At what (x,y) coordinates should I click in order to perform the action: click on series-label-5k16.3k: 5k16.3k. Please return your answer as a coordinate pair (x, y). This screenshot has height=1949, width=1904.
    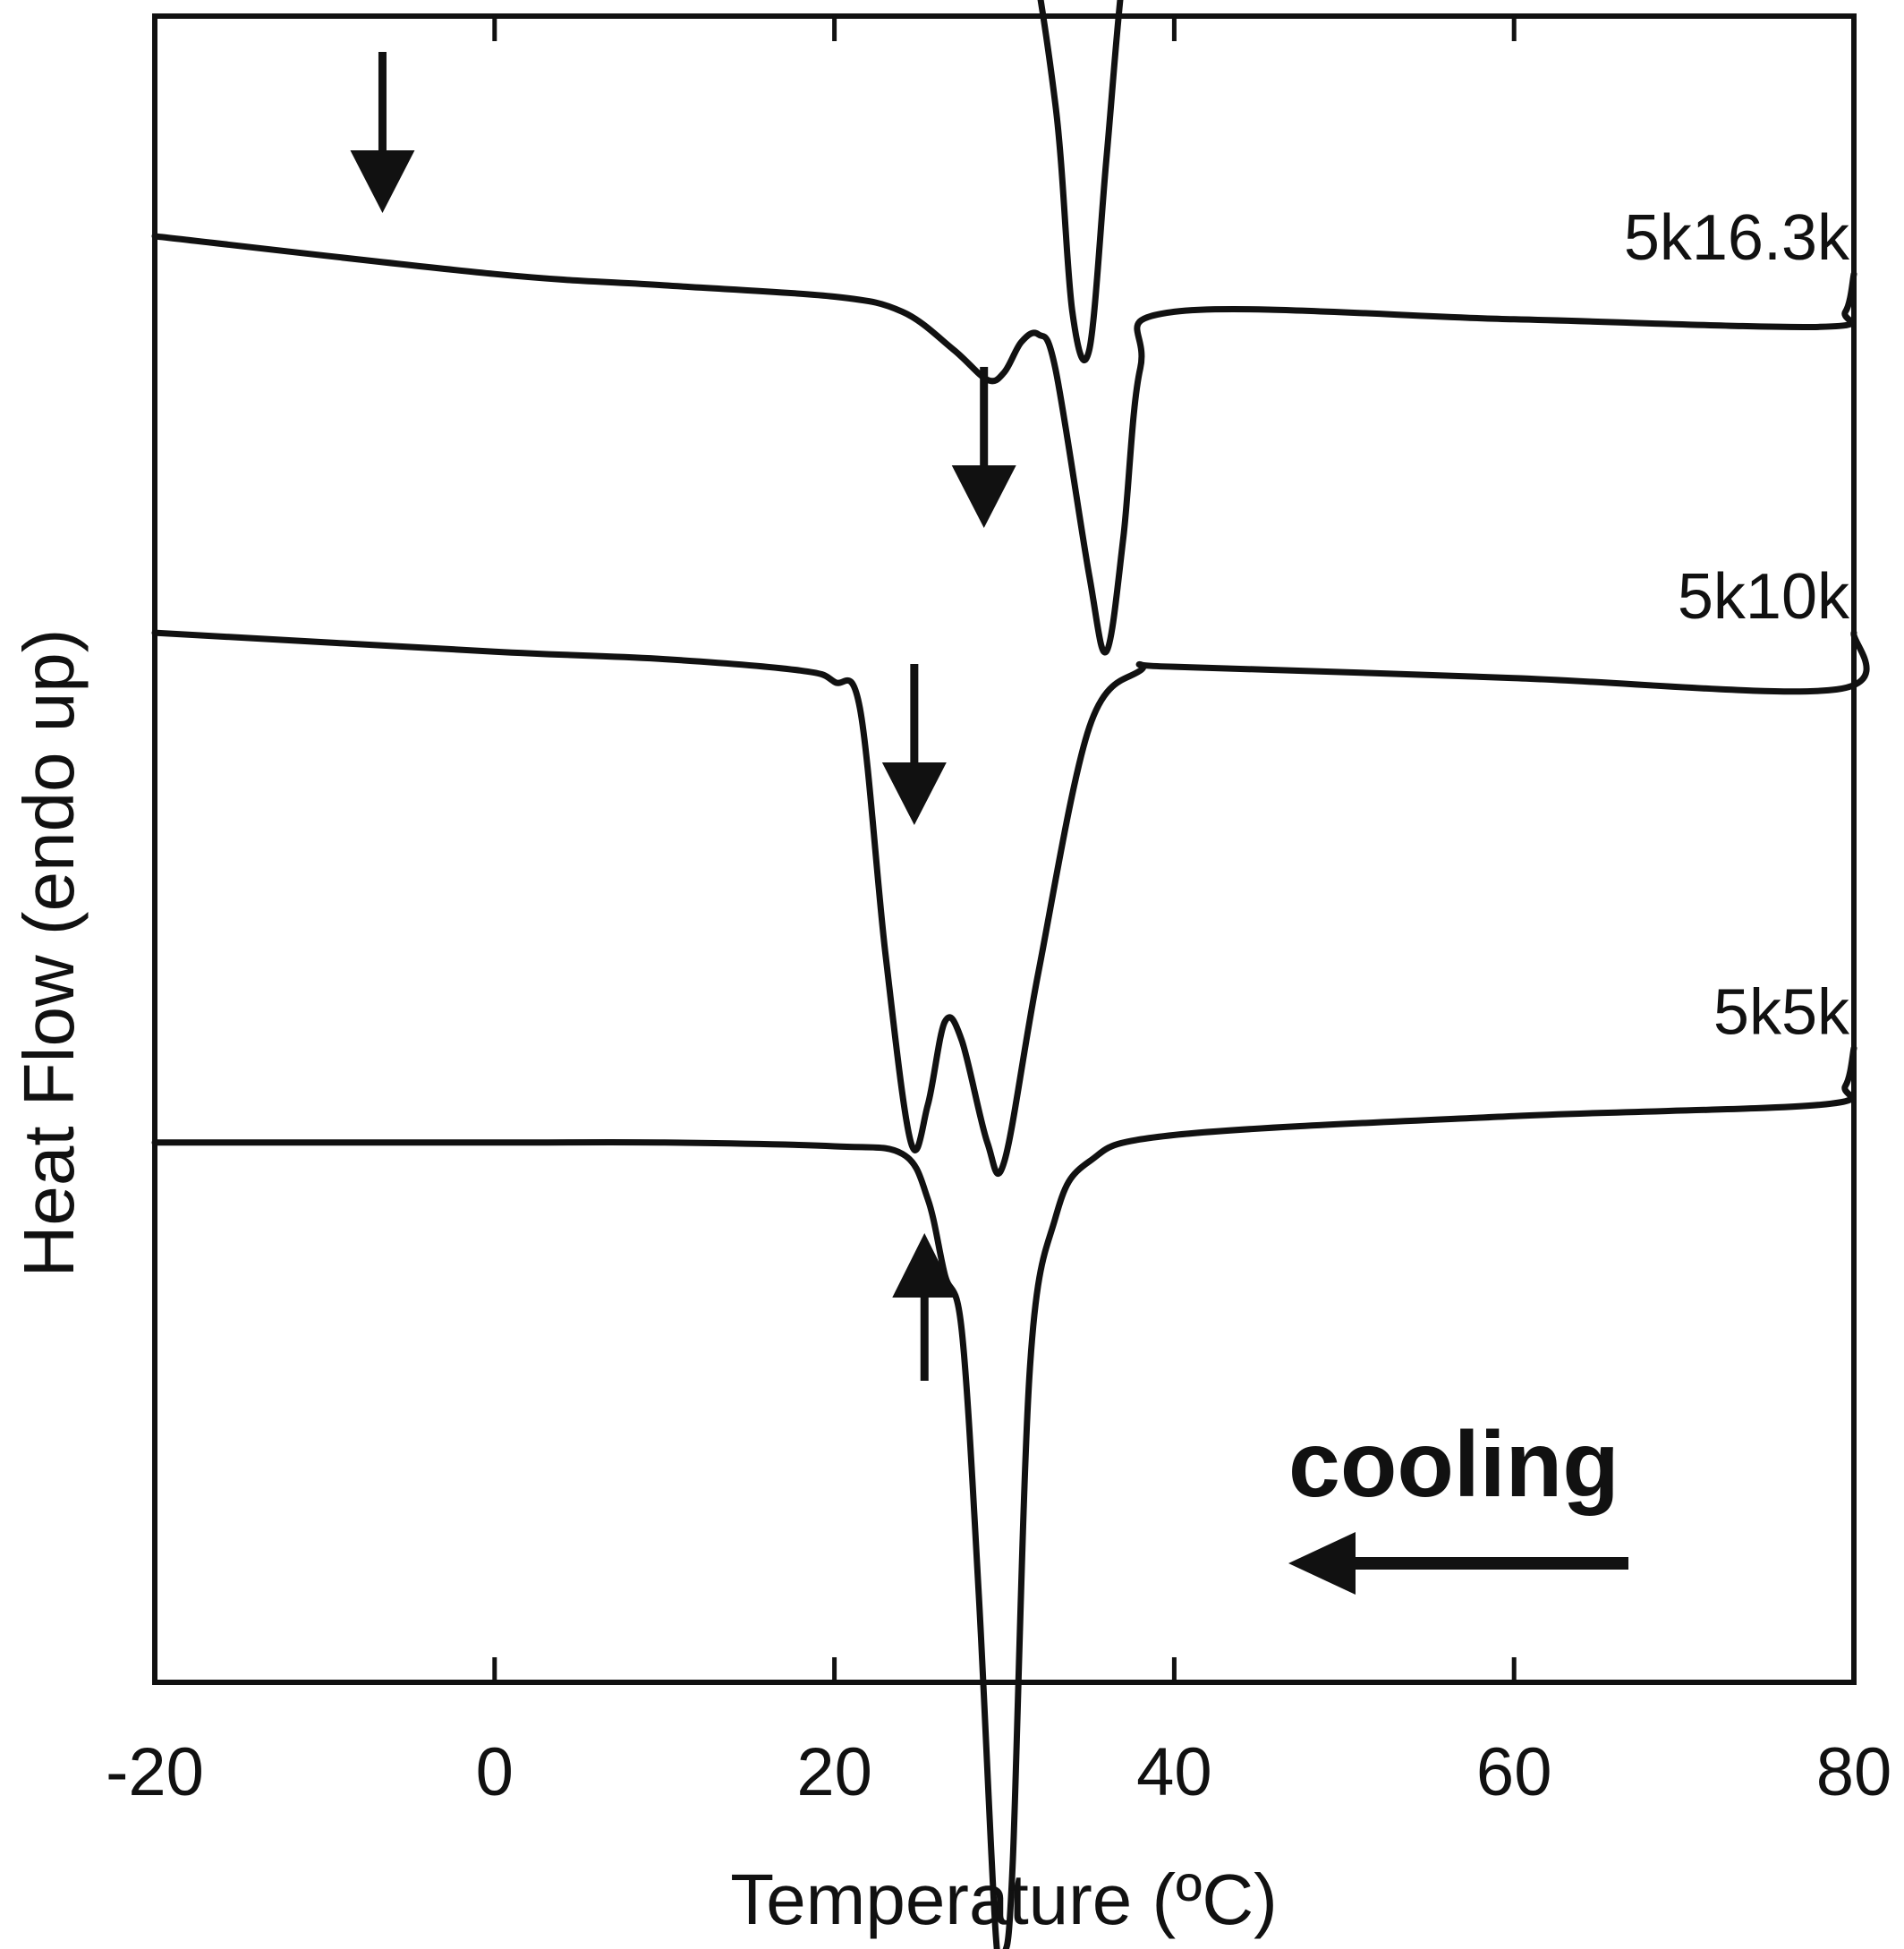
    Looking at the image, I should click on (1737, 238).